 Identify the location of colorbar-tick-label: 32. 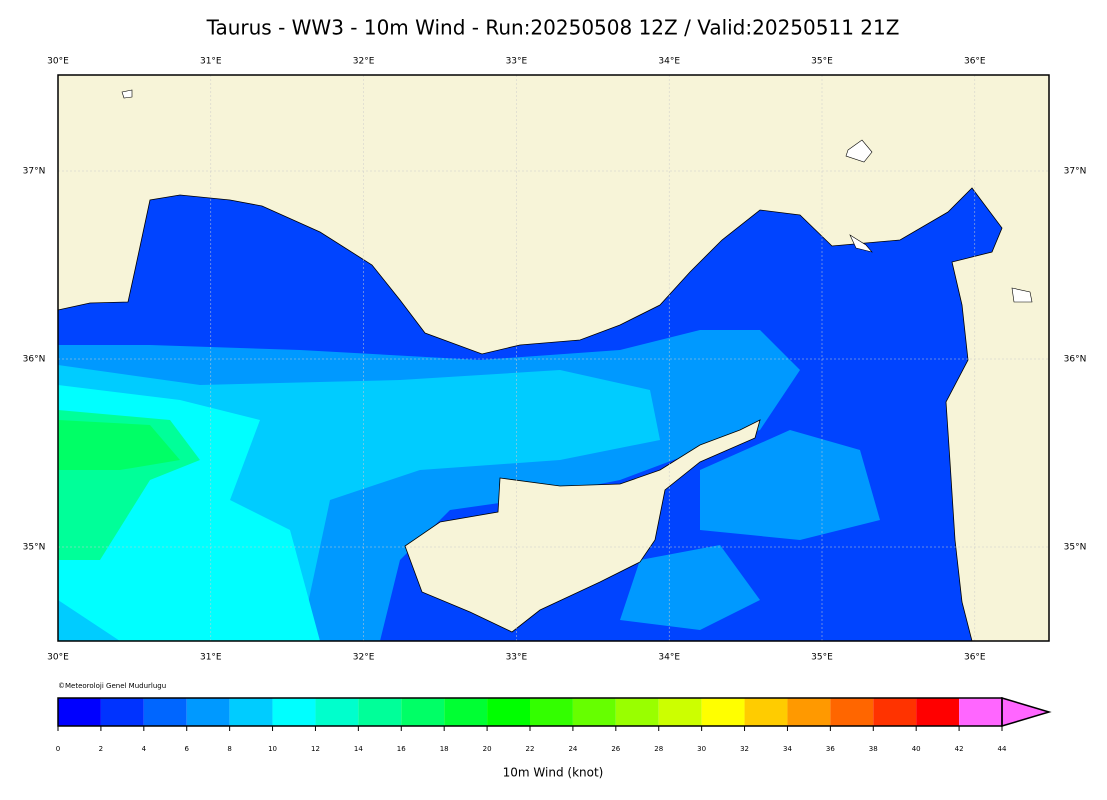
(744, 749).